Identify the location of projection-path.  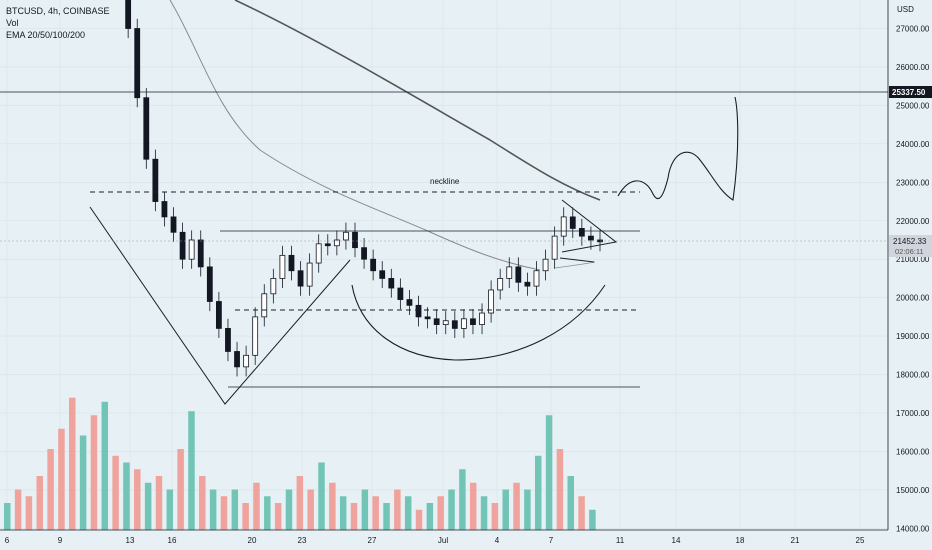
(678, 148).